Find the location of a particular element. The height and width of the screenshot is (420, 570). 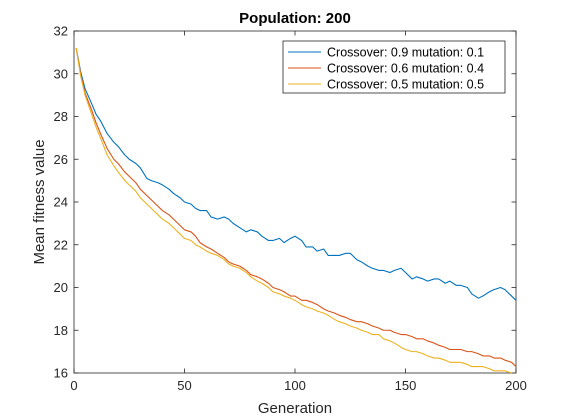

legend-entry-2: Crossover: 0.6 mutation: 0.4 is located at coordinates (405, 69).